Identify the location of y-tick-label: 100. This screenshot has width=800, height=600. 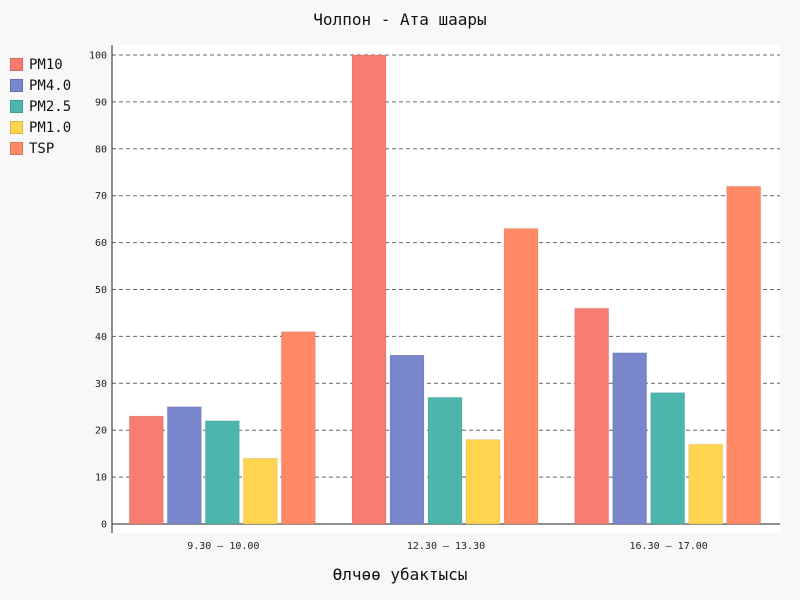
(98, 56).